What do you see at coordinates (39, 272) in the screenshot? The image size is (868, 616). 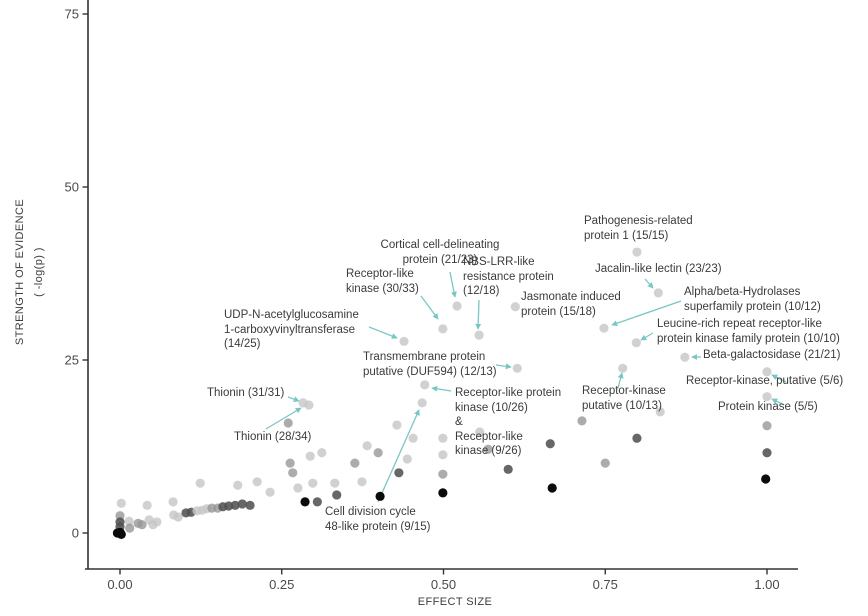 I see `y-axis-title-line2: ( -log(p) )` at bounding box center [39, 272].